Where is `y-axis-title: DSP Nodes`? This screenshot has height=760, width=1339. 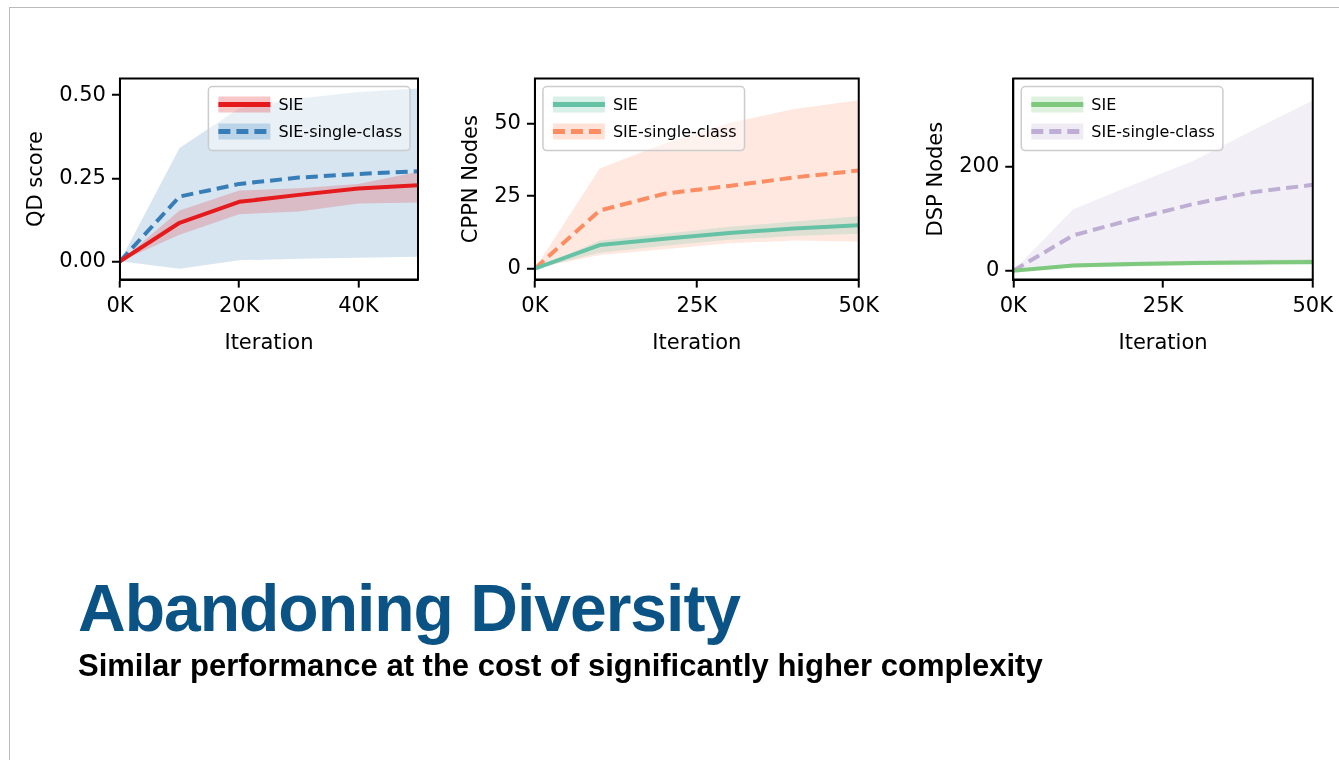
y-axis-title: DSP Nodes is located at coordinates (935, 179).